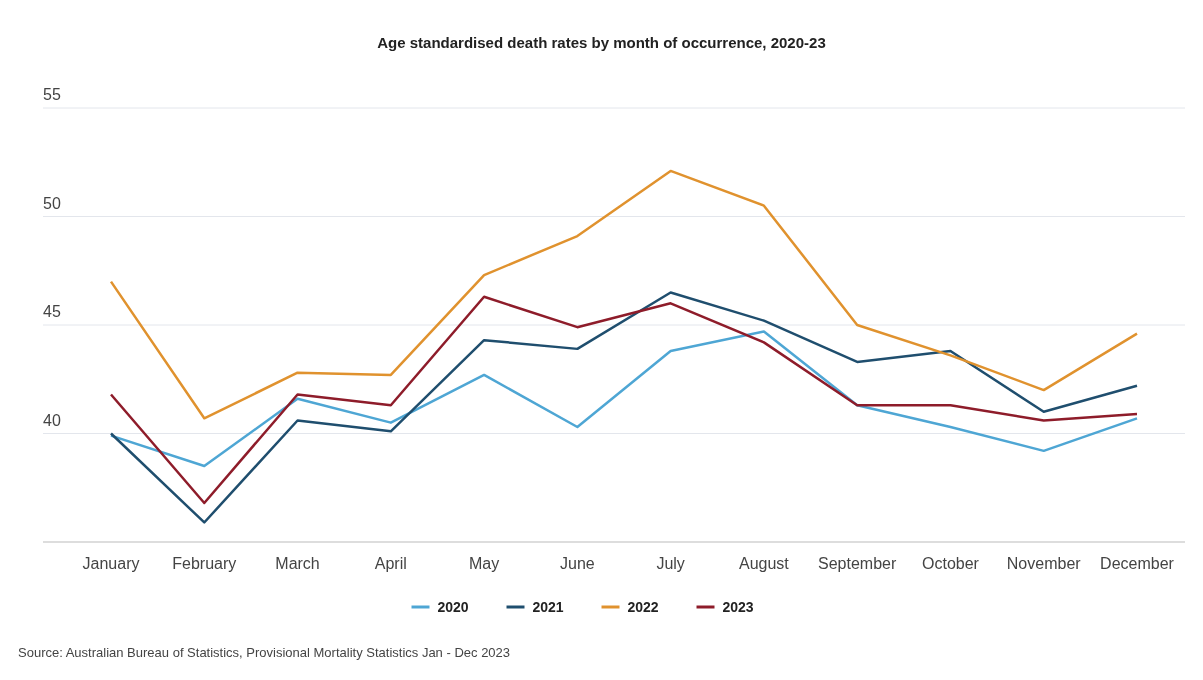  I want to click on legend-label: 2022, so click(643, 607).